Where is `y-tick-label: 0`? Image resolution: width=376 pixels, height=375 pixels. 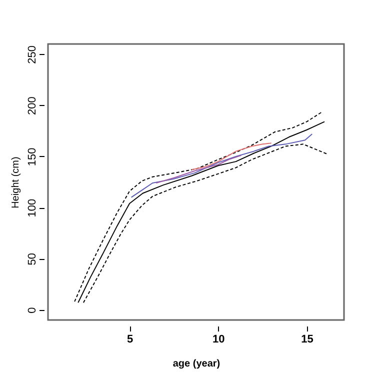
y-tick-label: 0 is located at coordinates (32, 310).